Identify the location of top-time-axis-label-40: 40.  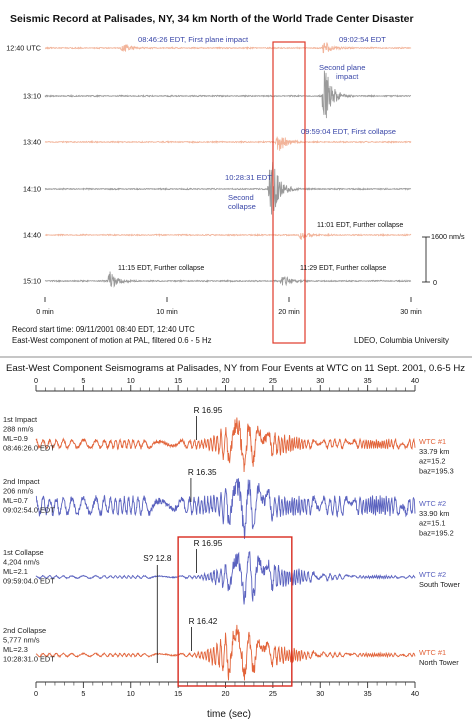
(415, 380).